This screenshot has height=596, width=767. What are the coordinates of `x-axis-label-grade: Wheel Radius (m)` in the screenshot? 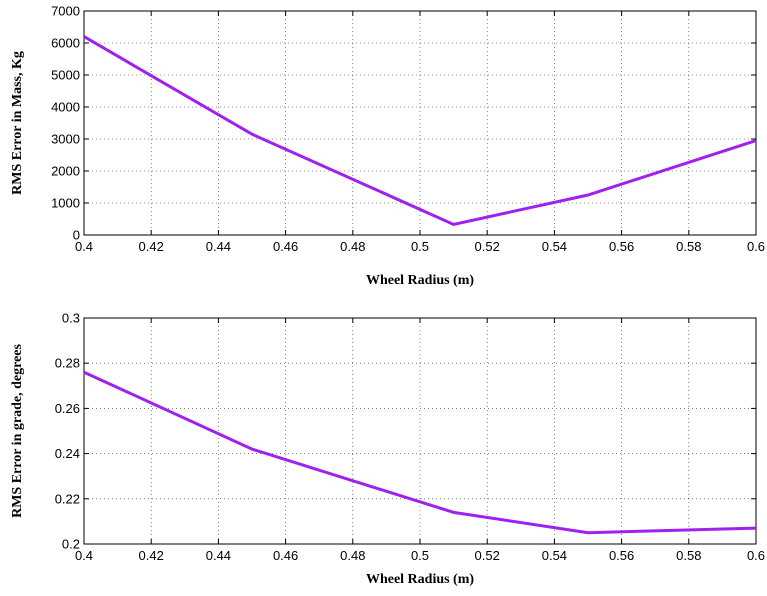 It's located at (420, 579).